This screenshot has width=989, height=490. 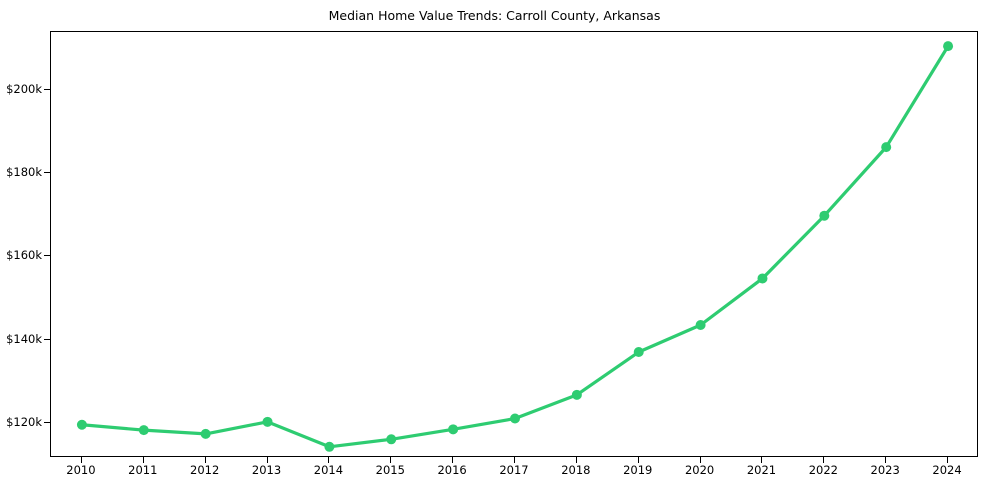 I want to click on y-axis-tick-label: $180k, so click(x=24, y=172).